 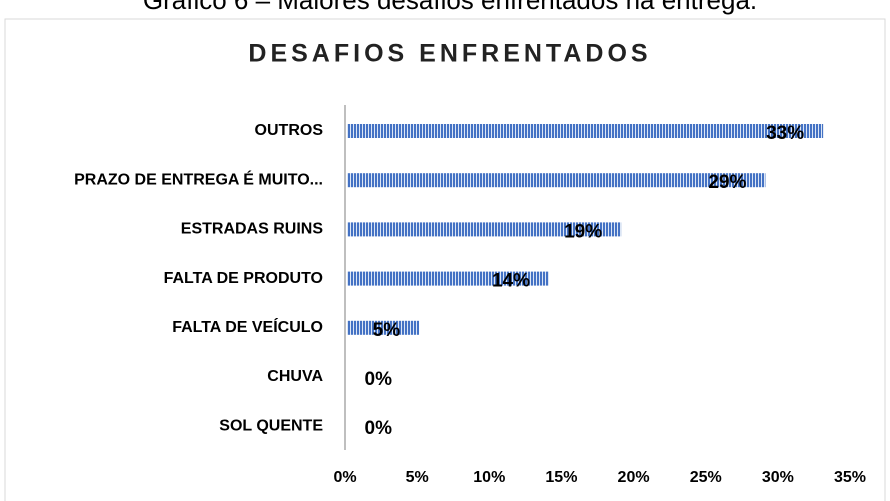 I want to click on value-label: 14%, so click(x=511, y=281).